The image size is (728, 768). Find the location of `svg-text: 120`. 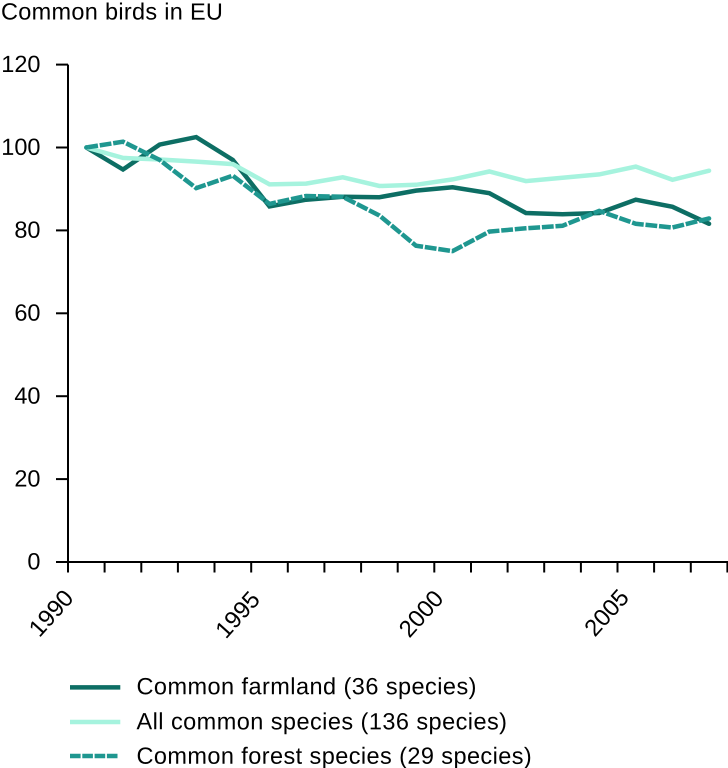

svg-text: 120 is located at coordinates (20, 64).